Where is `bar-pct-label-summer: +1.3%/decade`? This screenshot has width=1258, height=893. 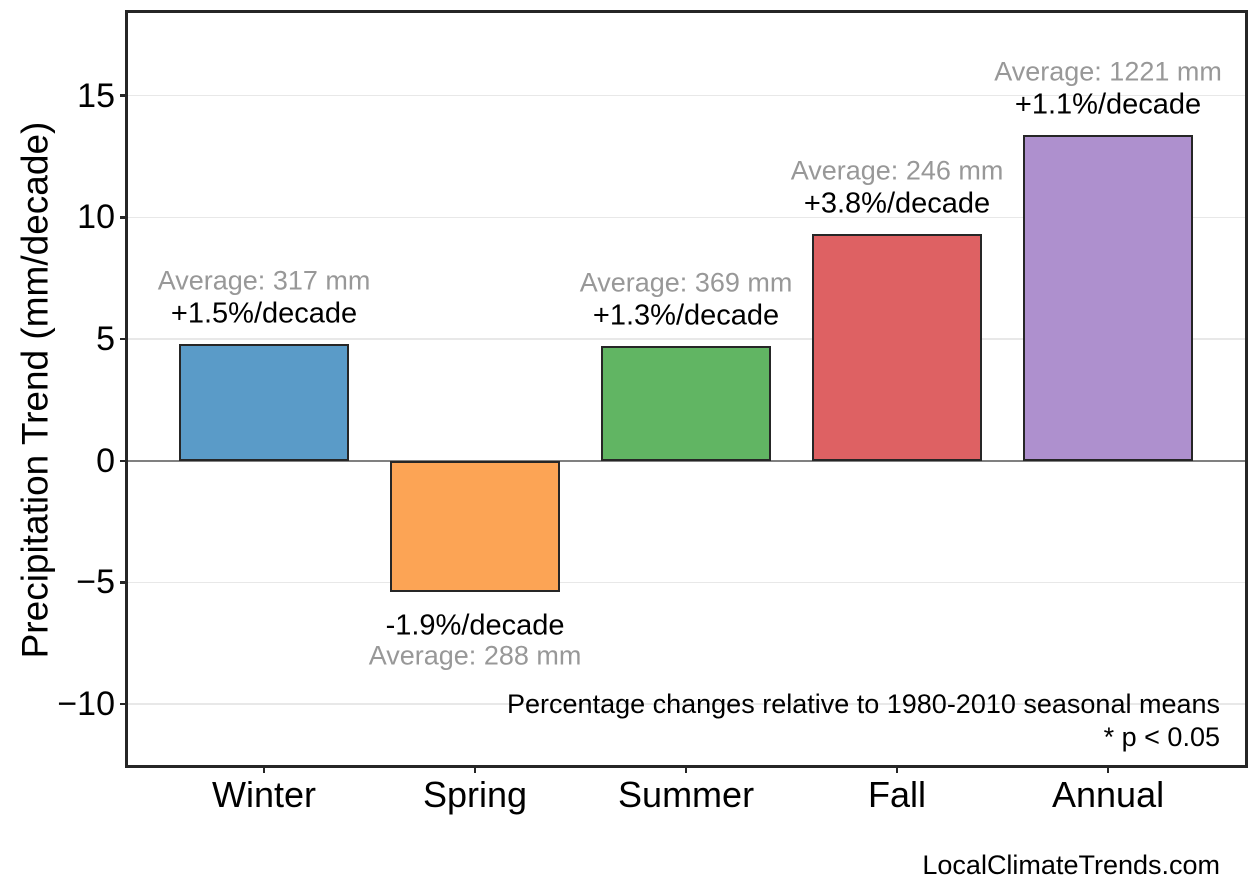
bar-pct-label-summer: +1.3%/decade is located at coordinates (686, 315).